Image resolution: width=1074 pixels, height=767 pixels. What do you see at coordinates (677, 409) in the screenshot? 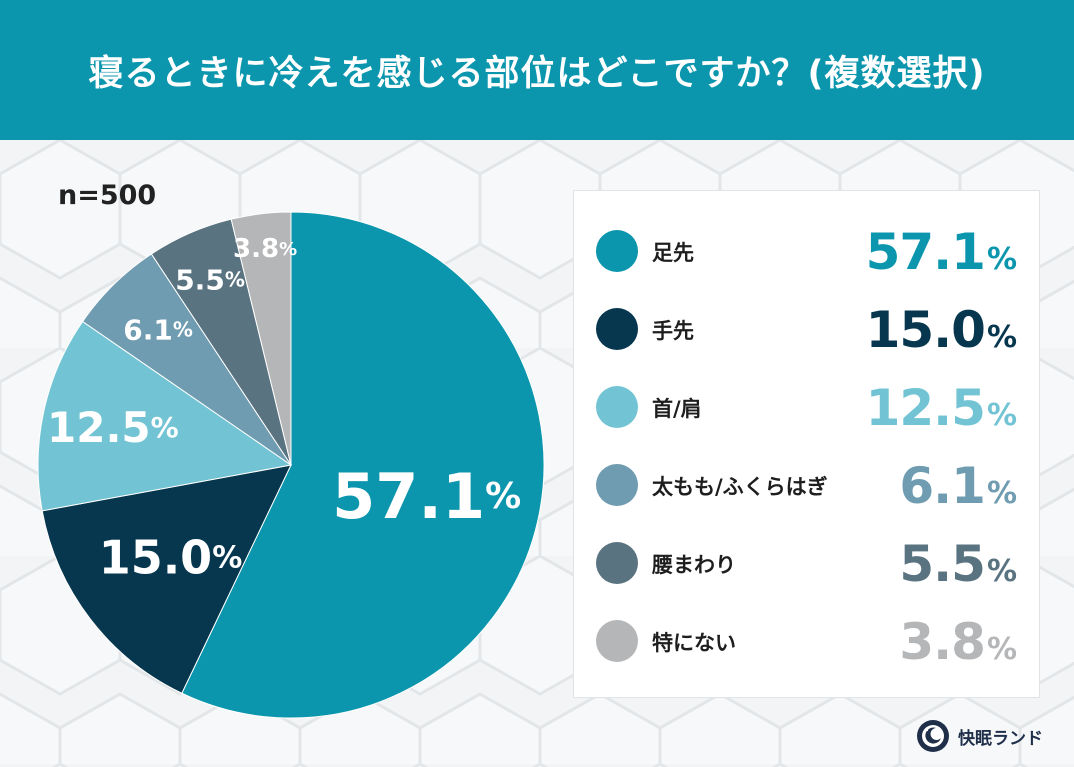
I see `legend-label: 首/肩` at bounding box center [677, 409].